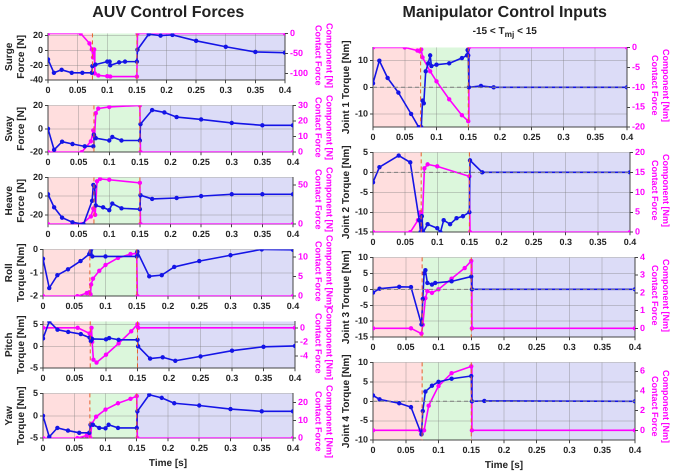 The height and width of the screenshot is (473, 673). Describe the element at coordinates (304, 355) in the screenshot. I see `y2-tick-label: -4` at that location.